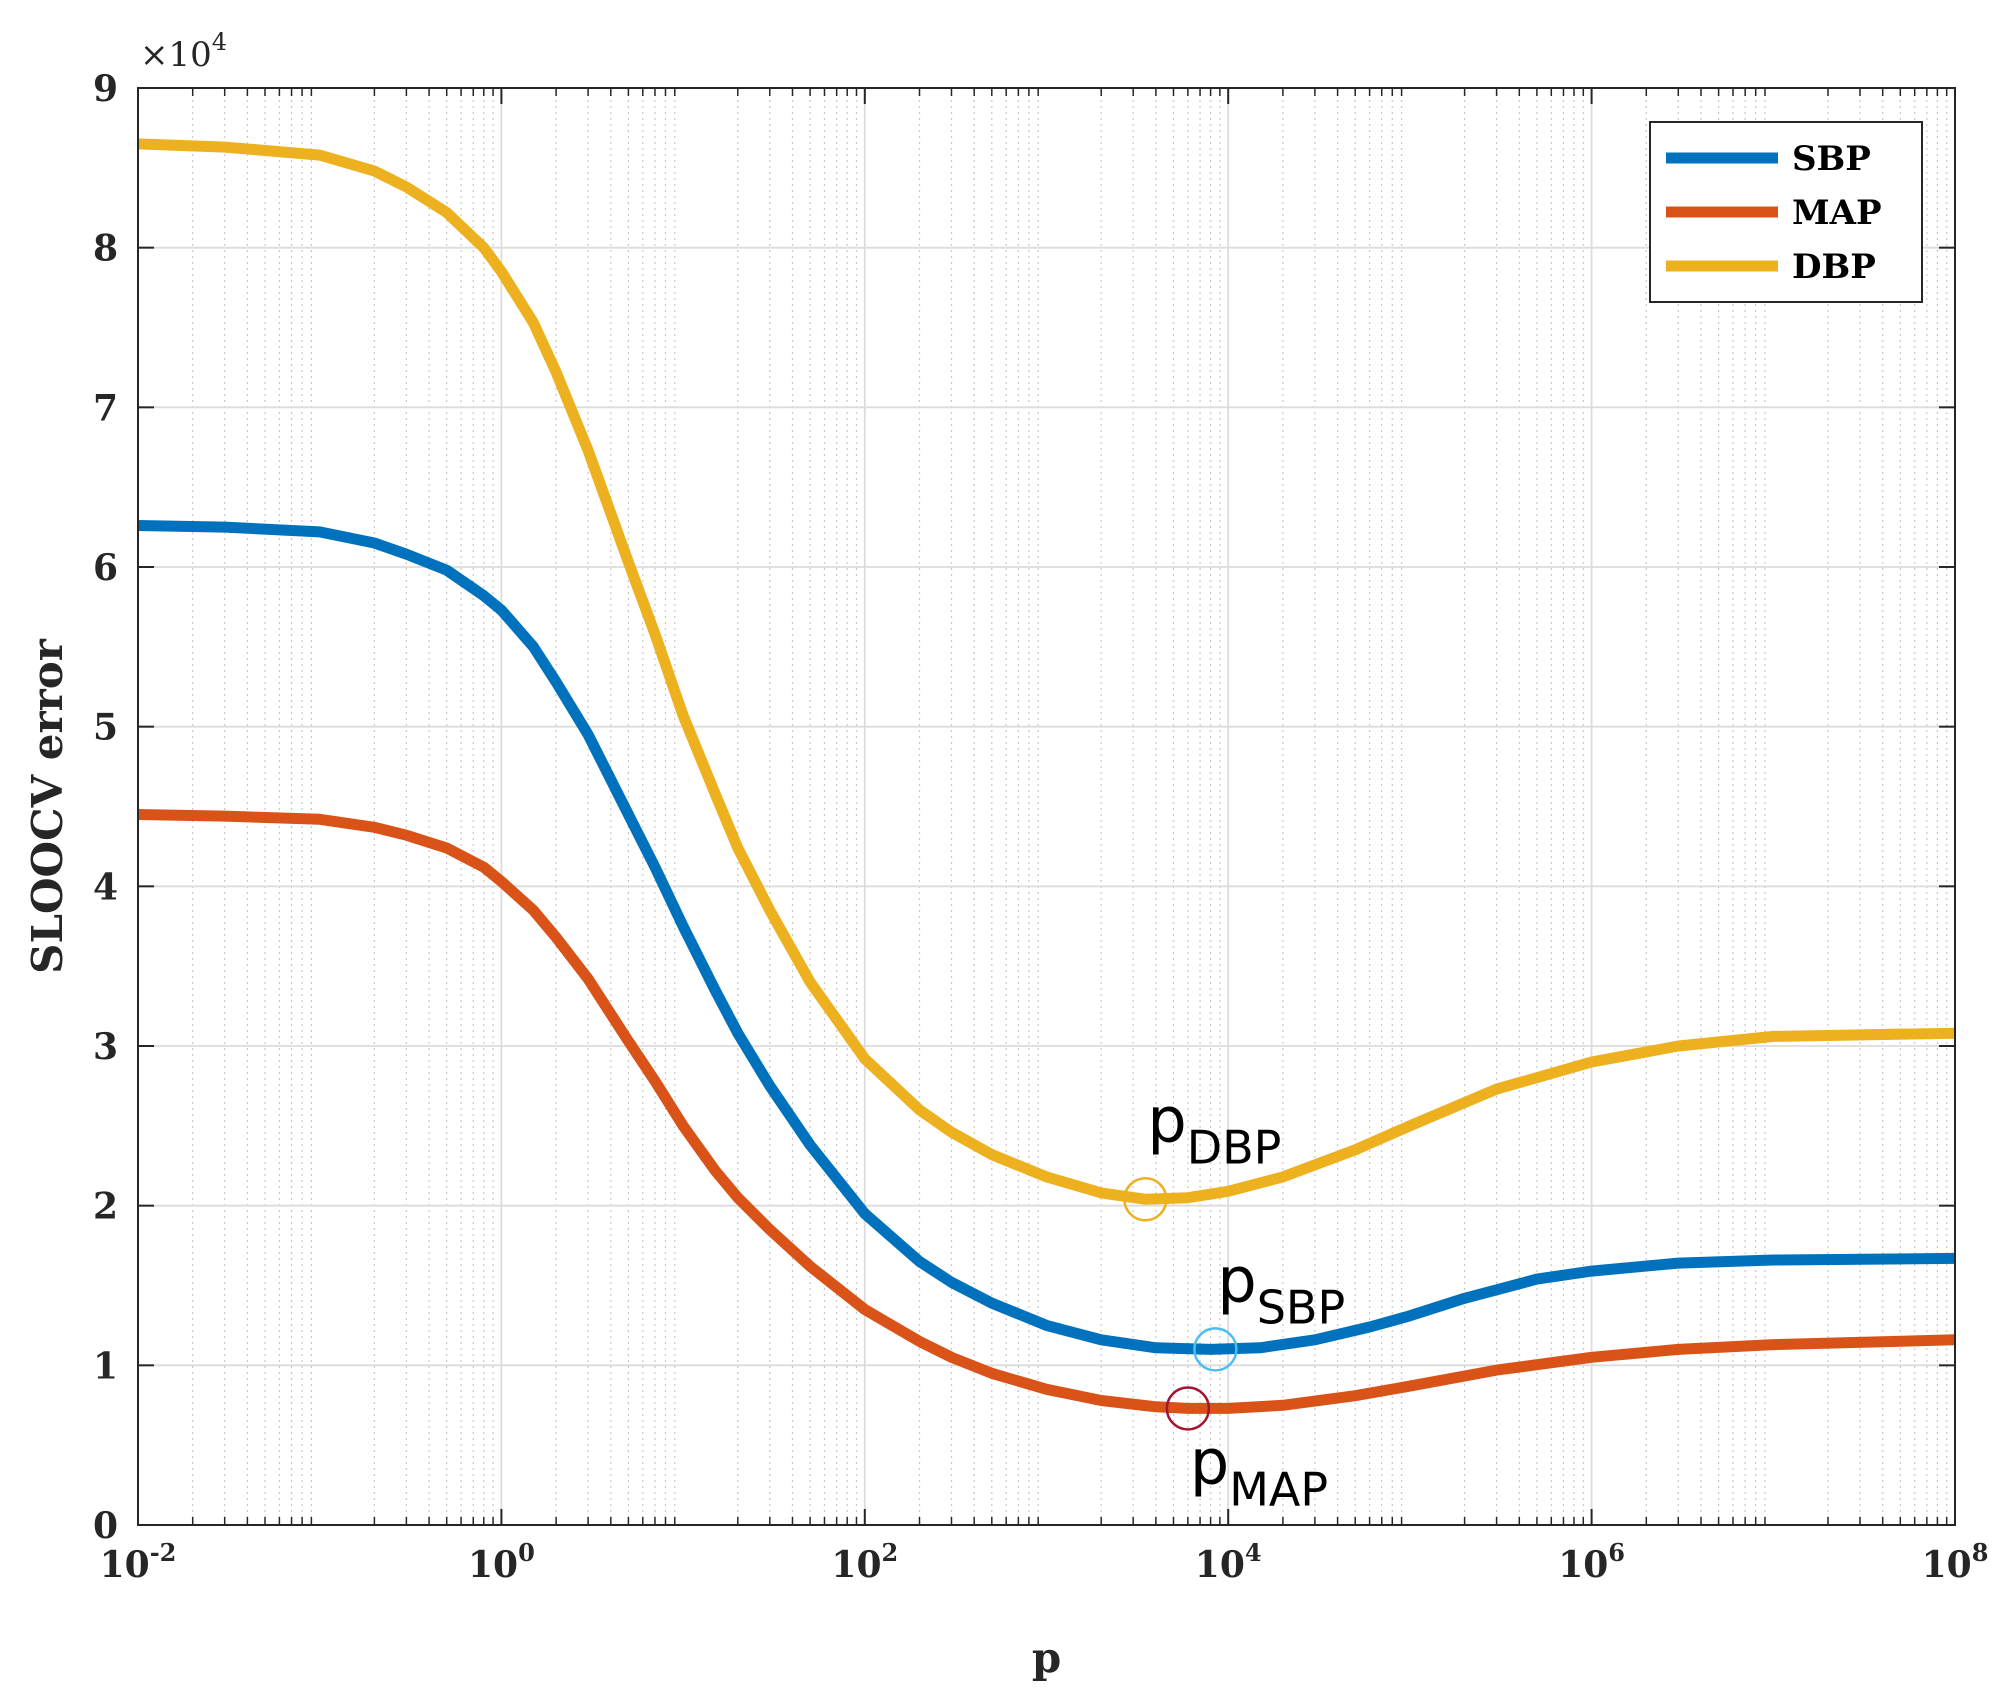  Describe the element at coordinates (105, 1207) in the screenshot. I see `y-tick-label: 2` at that location.